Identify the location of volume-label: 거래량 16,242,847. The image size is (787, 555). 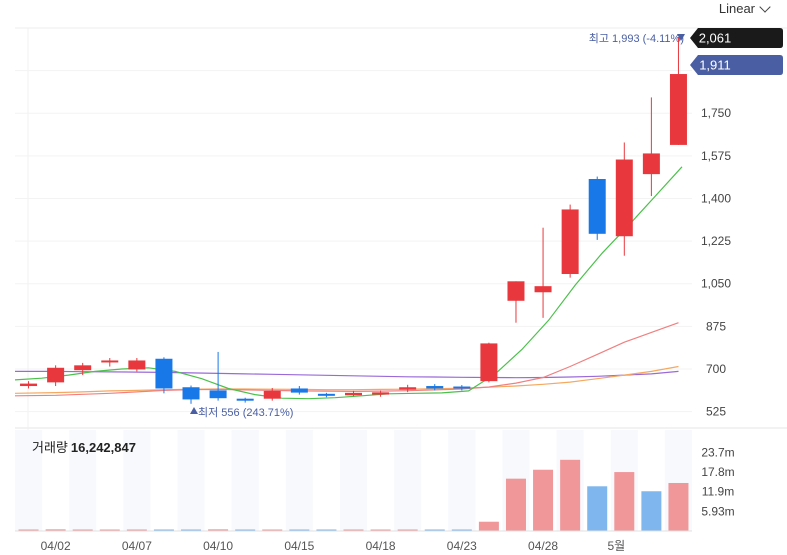
(84, 446).